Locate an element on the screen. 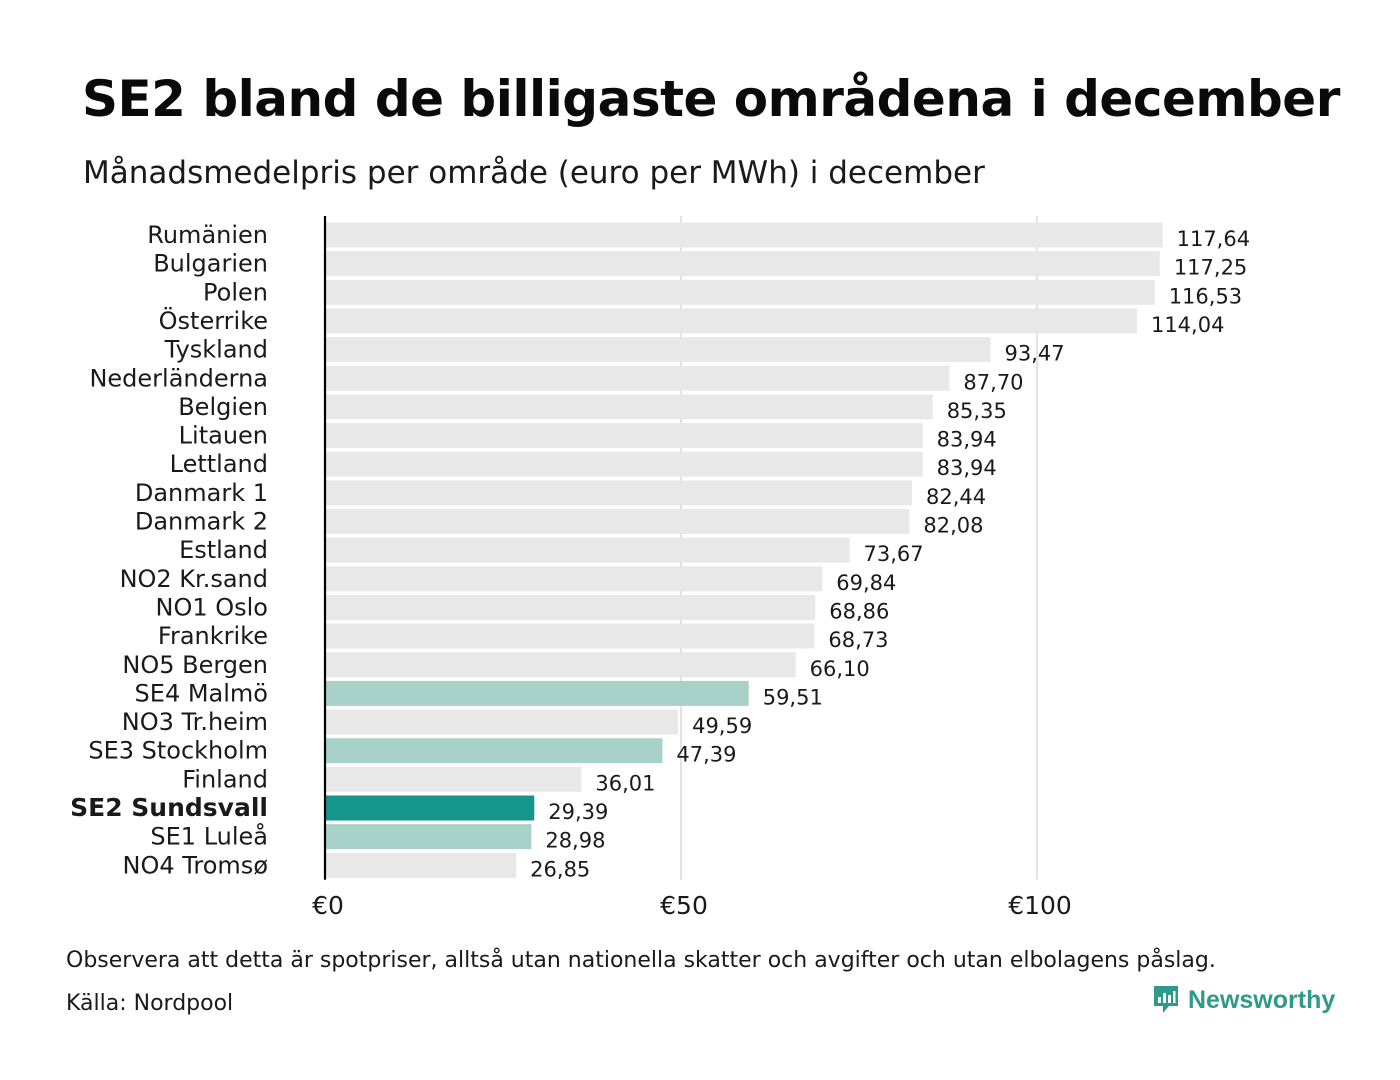  brand-name: Newsworthy is located at coordinates (1262, 999).